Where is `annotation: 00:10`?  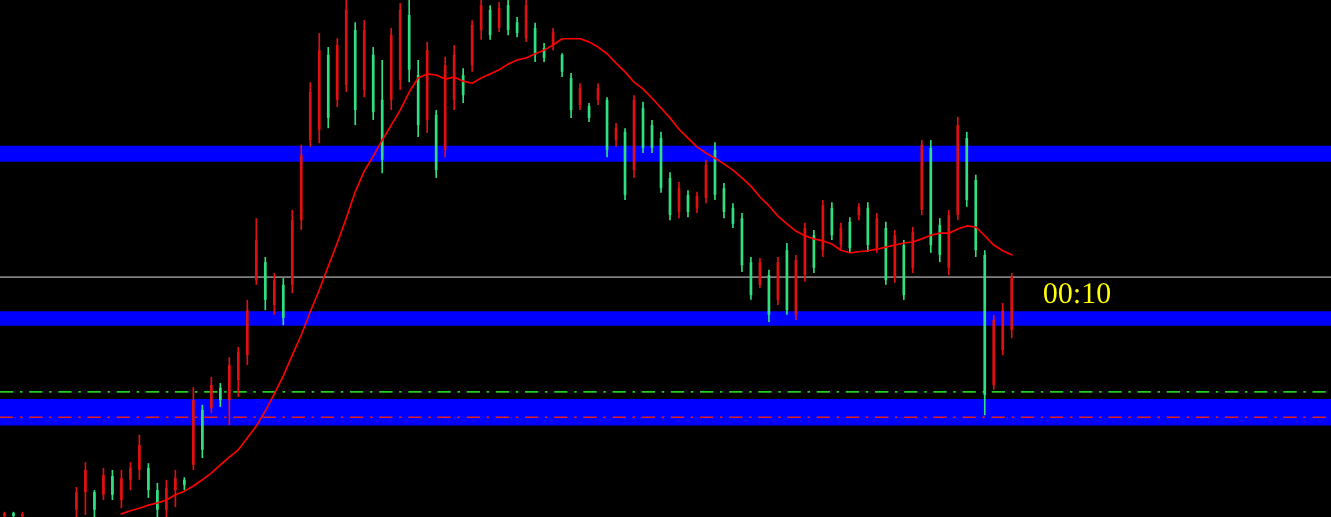 annotation: 00:10 is located at coordinates (1077, 293).